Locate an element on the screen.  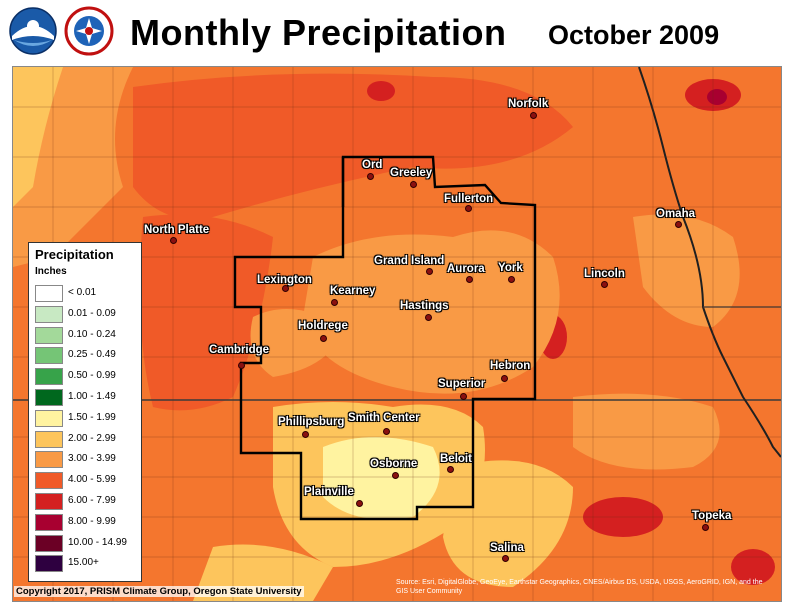
legend-label: 15.00+ is located at coordinates (83, 563).